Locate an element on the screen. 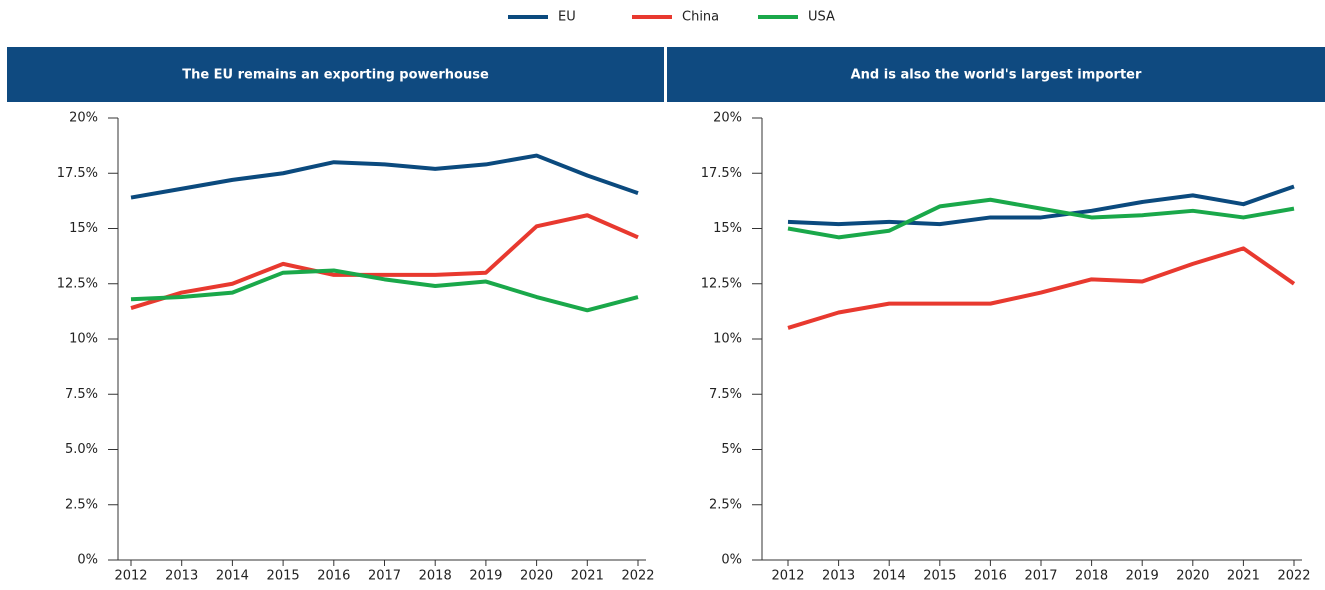  panel-title: The EU remains an exporting powerhouse is located at coordinates (335, 75).